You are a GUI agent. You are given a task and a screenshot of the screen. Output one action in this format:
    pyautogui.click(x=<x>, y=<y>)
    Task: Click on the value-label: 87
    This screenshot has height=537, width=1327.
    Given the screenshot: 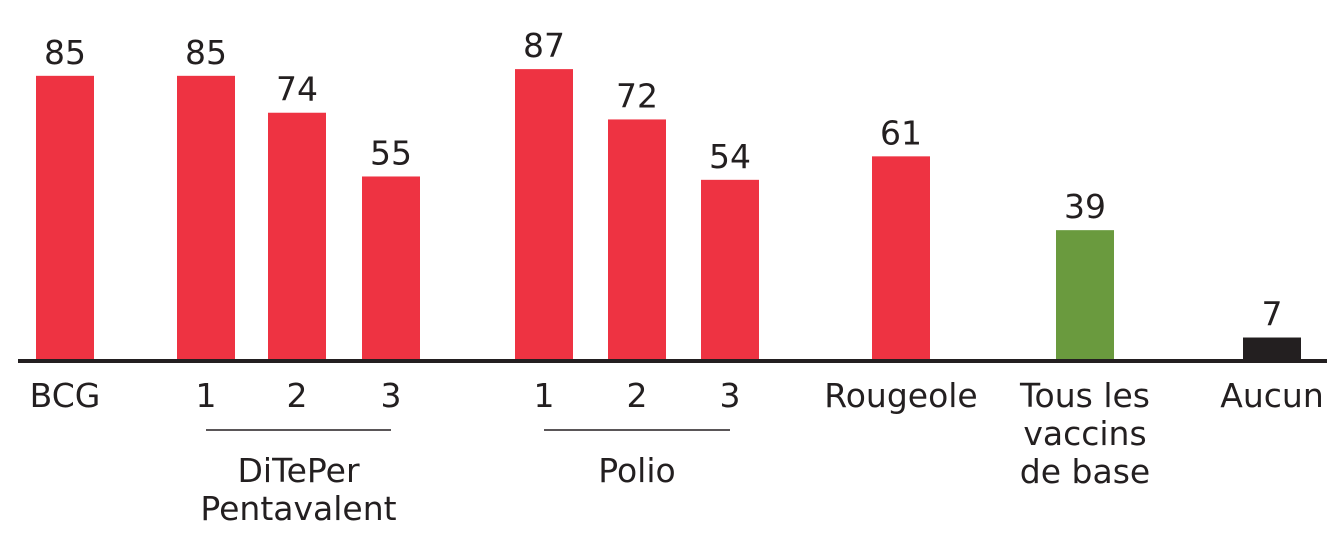 What is the action you would take?
    pyautogui.click(x=544, y=45)
    